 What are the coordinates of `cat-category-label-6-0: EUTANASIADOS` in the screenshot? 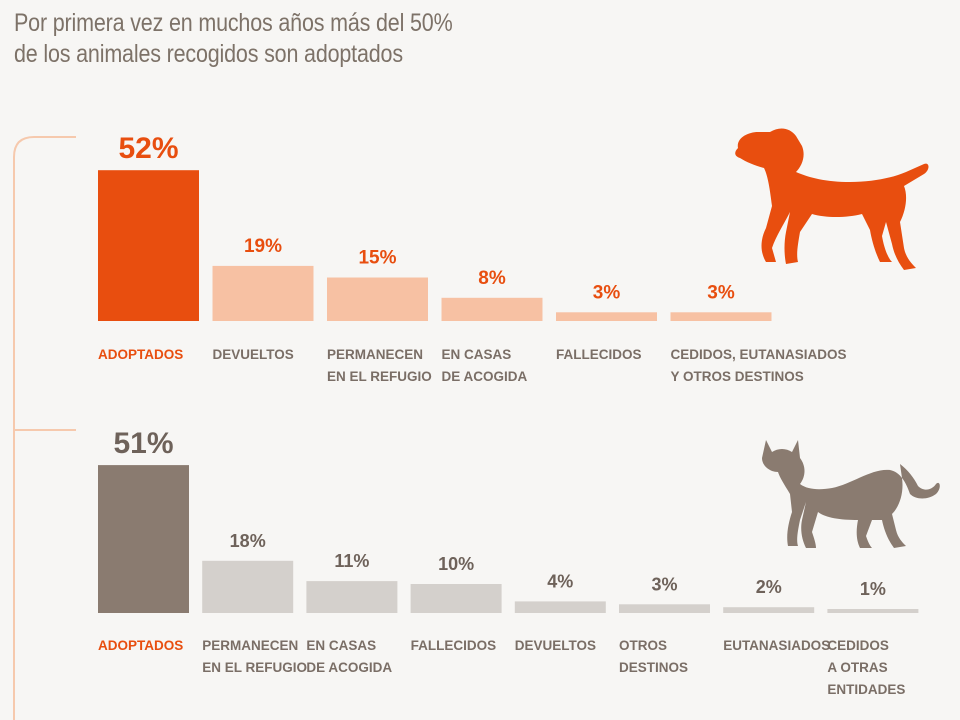 It's located at (776, 645).